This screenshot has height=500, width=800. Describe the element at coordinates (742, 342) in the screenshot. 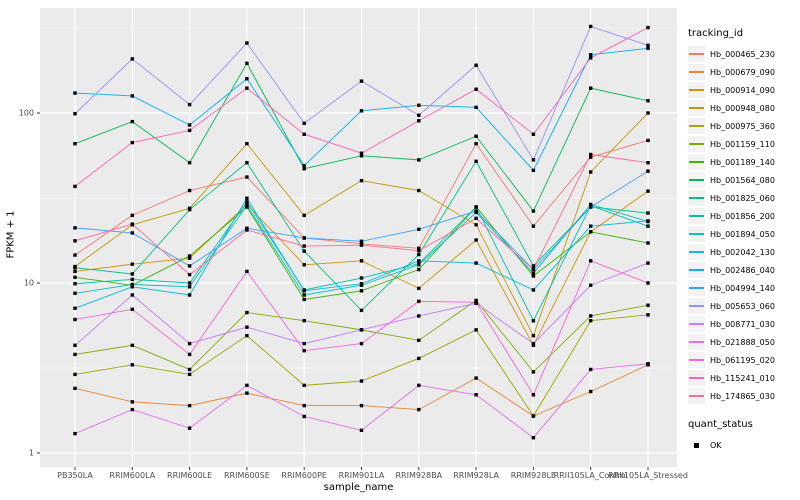

I see `legend-label: Hb_021888_050` at that location.